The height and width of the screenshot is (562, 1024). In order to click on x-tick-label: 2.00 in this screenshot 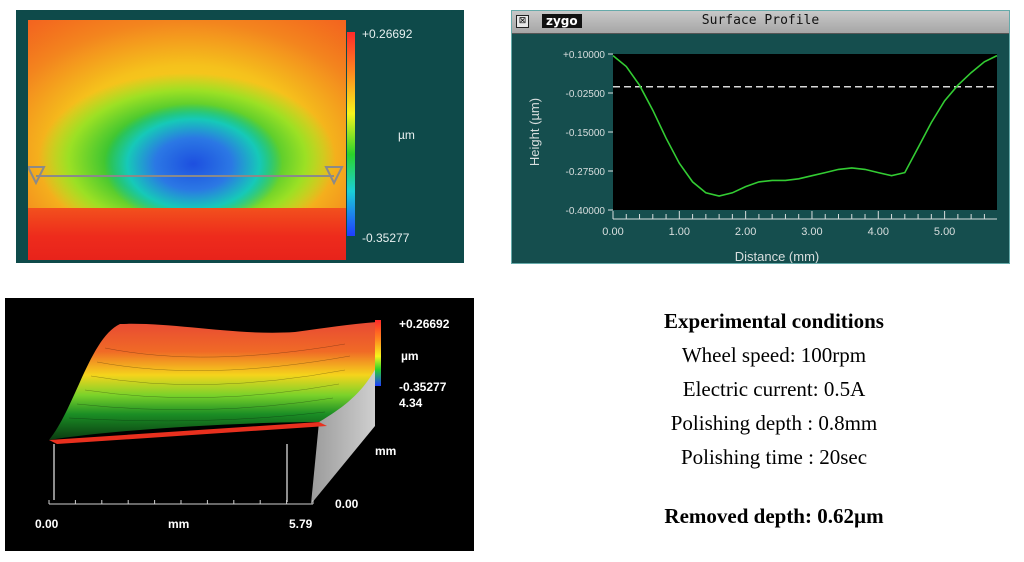, I will do `click(745, 232)`.